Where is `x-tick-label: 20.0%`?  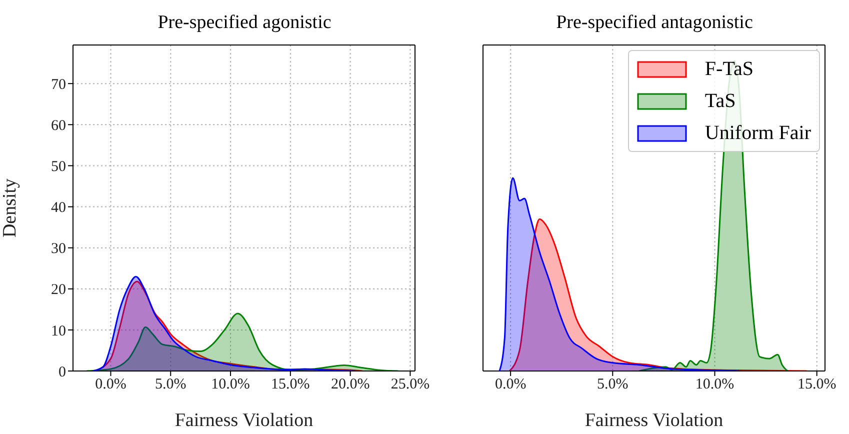 x-tick-label: 20.0% is located at coordinates (350, 384).